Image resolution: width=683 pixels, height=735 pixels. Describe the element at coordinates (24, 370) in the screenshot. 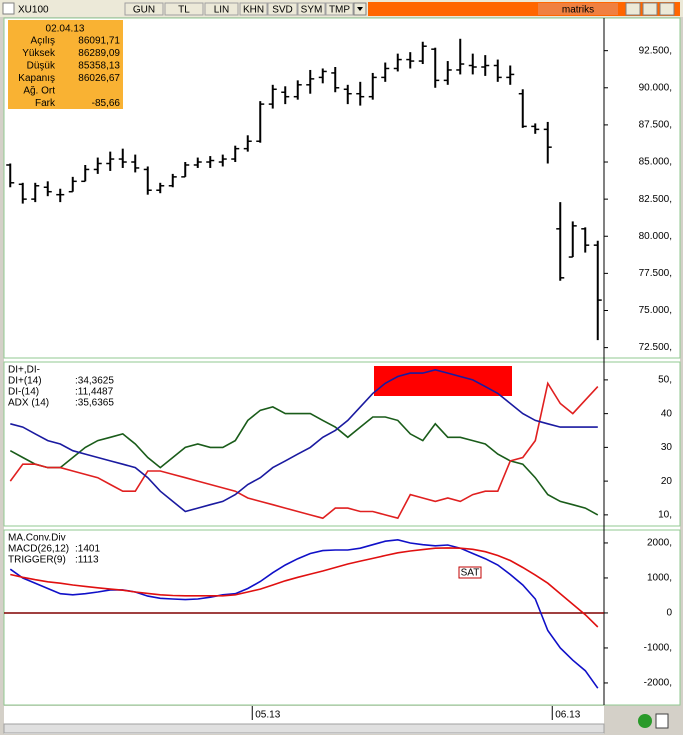

I see `legend-title: DI+,DI-` at that location.